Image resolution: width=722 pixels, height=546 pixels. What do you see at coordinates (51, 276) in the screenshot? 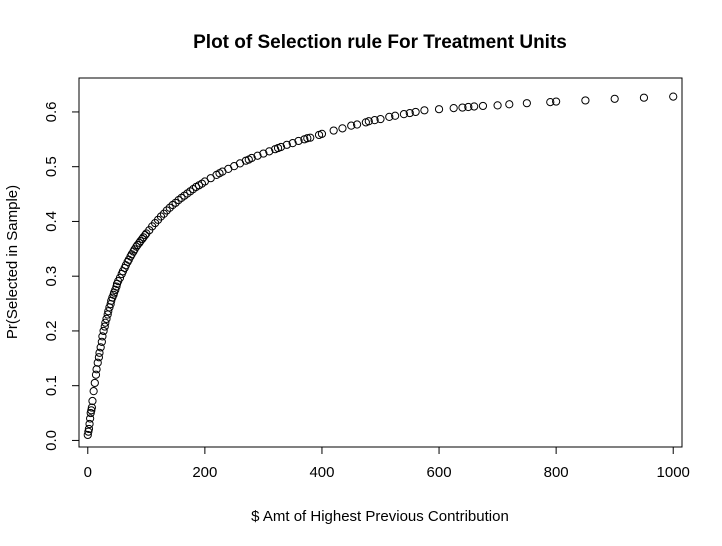
I see `y-tick-label: 0.3` at bounding box center [51, 276].